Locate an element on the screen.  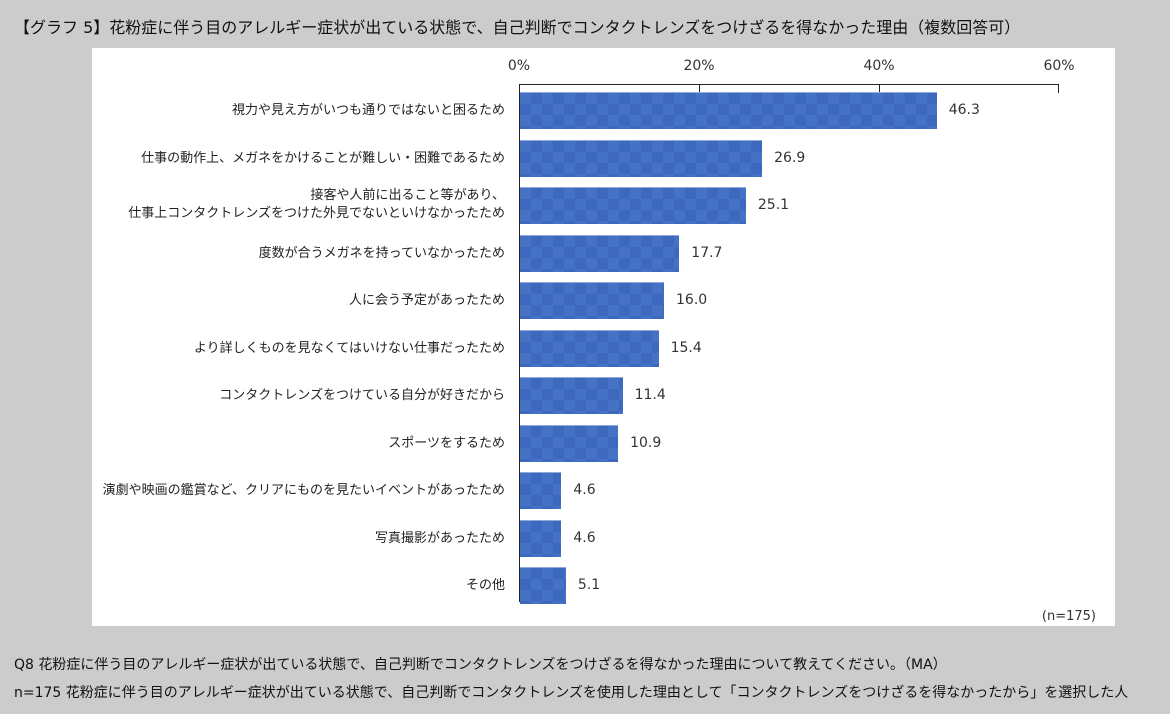
bar-row: 仕事の動作上、メガネをかけることが難しい・困難であるため 26.9 is located at coordinates (603, 158).